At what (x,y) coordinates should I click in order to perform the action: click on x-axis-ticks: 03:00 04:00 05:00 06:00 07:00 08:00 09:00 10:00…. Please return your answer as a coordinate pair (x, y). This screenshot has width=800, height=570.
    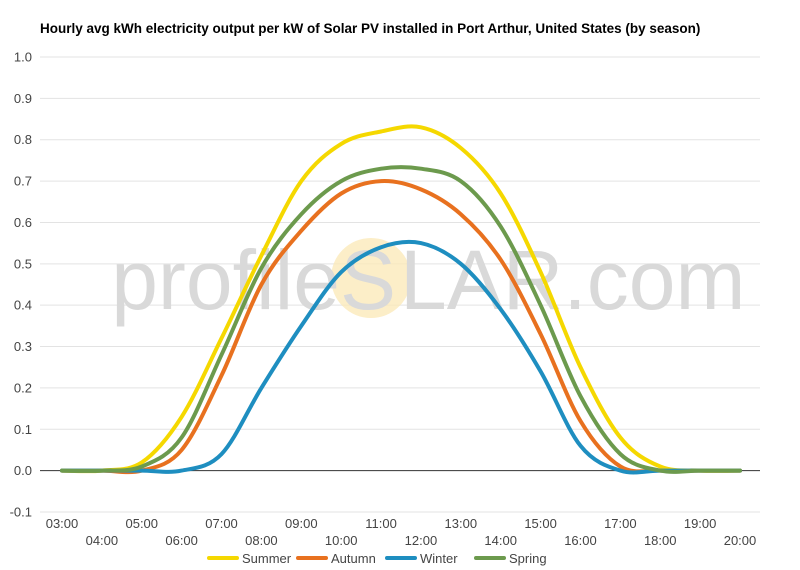
    Looking at the image, I should click on (401, 532).